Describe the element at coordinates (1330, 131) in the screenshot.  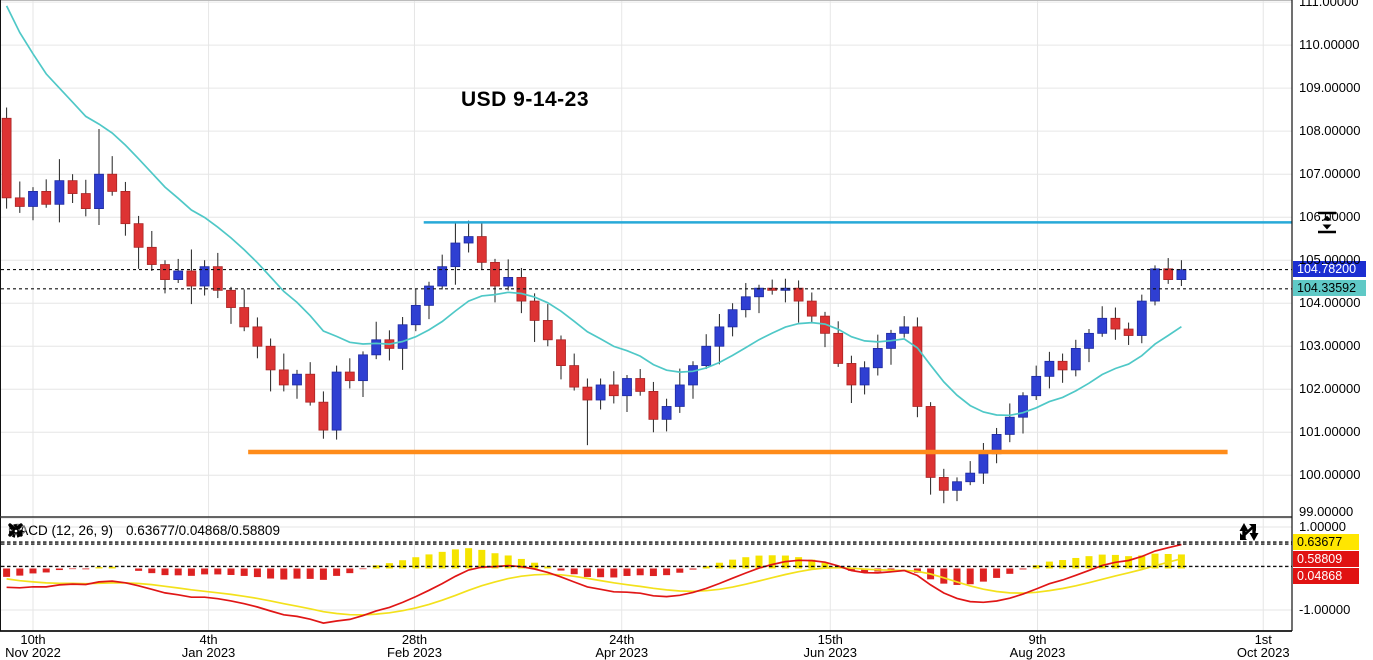
I see `price-tick-label: 108.00000` at that location.